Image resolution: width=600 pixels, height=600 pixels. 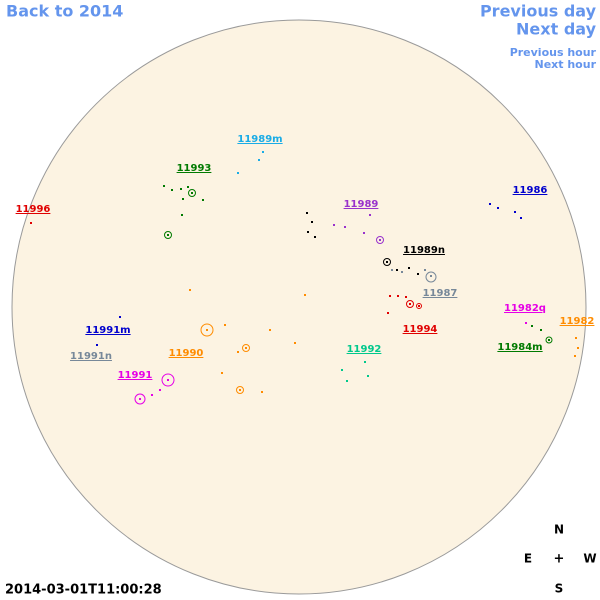 What do you see at coordinates (525, 308) in the screenshot?
I see `region-label: 11982q` at bounding box center [525, 308].